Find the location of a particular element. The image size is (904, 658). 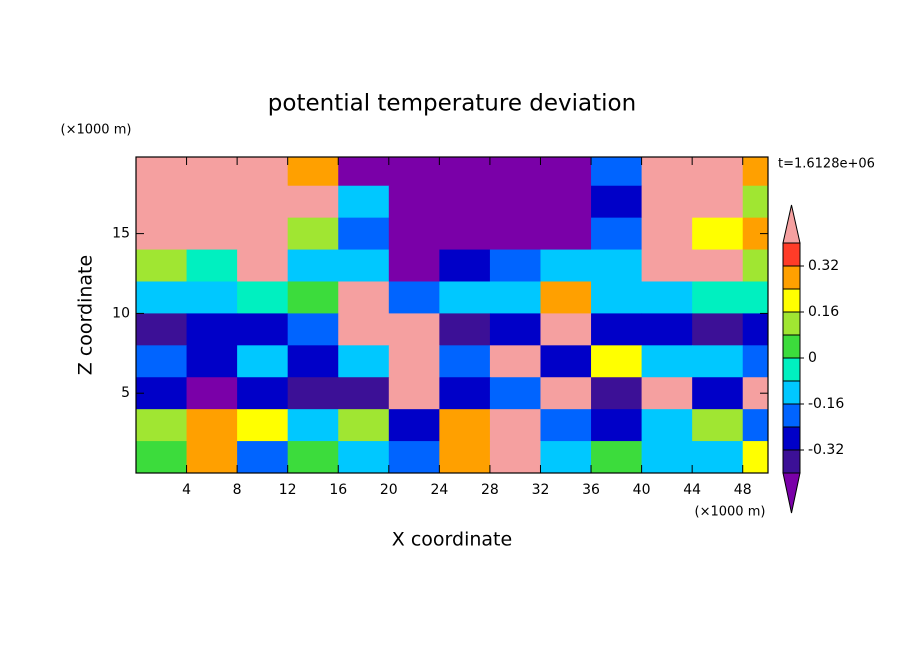

y-axis-label: Z coordinate is located at coordinates (86, 315).